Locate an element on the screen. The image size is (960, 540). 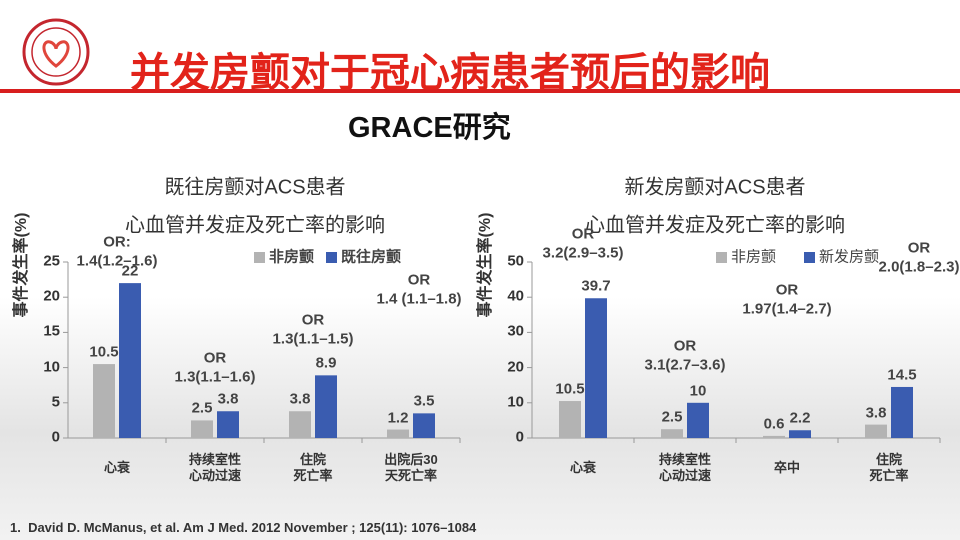
y-tick-label: 50 is located at coordinates (515, 261).